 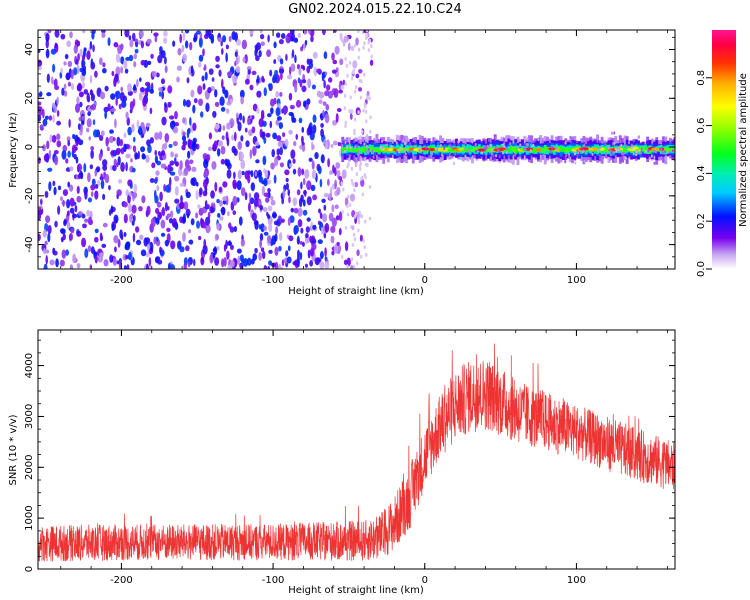 What do you see at coordinates (273, 280) in the screenshot?
I see `x-tick-label: -100` at bounding box center [273, 280].